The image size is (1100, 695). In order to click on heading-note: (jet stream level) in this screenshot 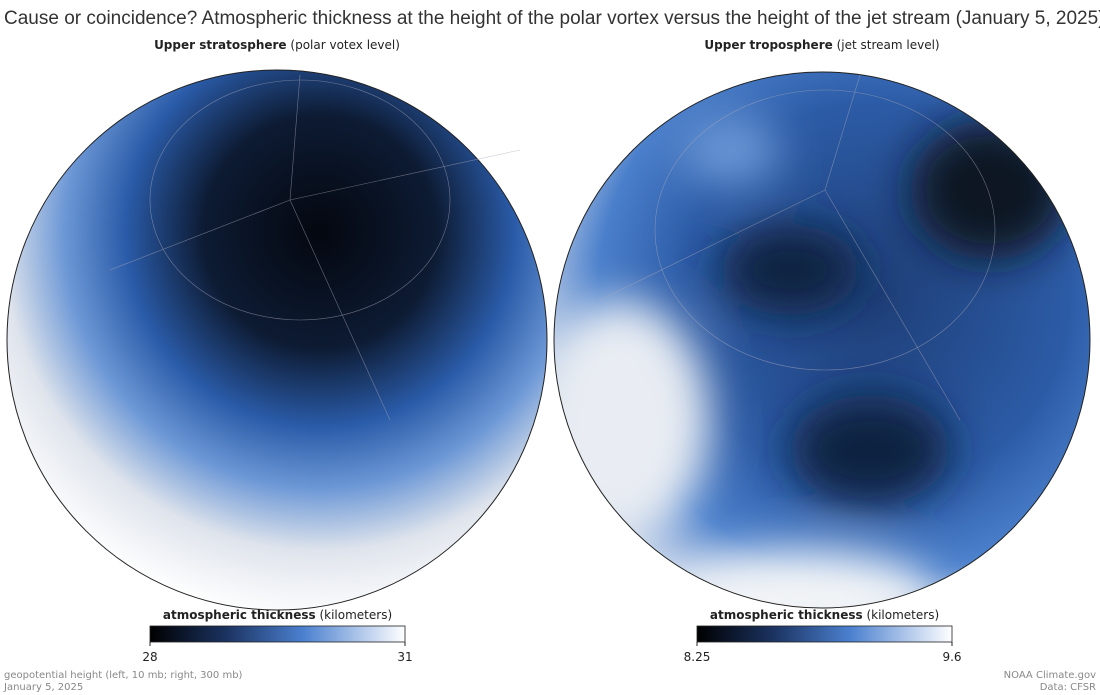, I will do `click(888, 45)`.